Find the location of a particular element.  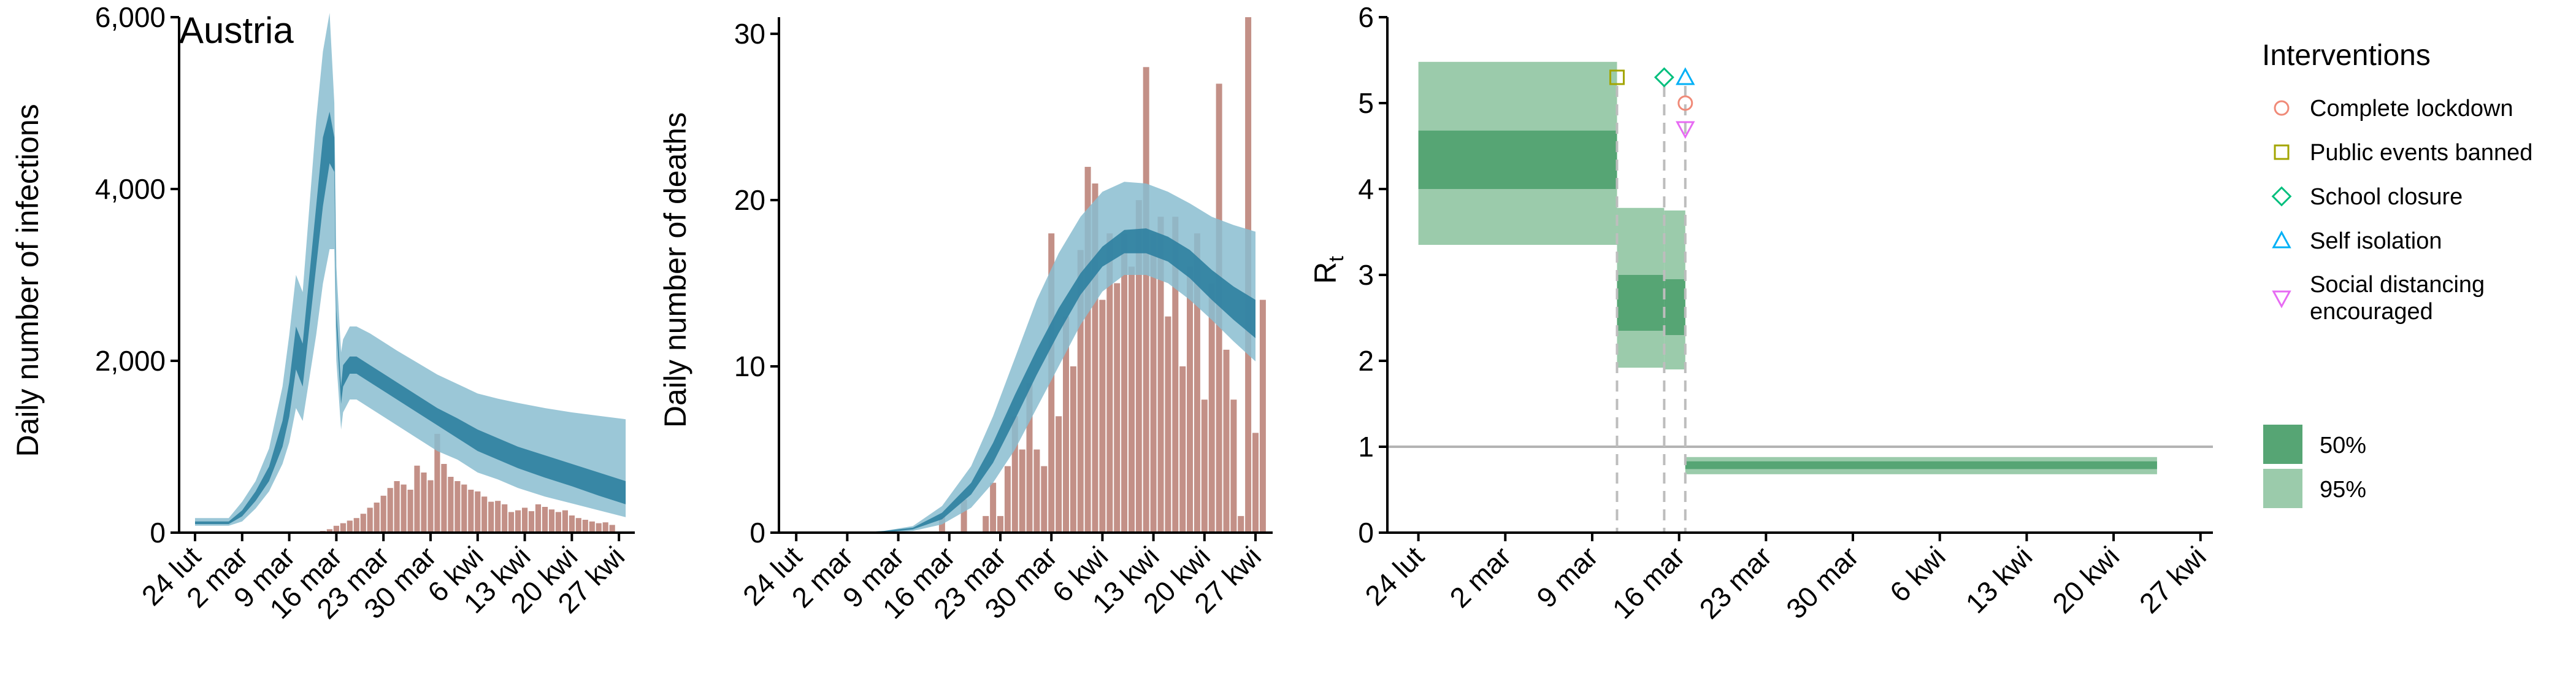

y-tick-label: 2,000 is located at coordinates (130, 361).